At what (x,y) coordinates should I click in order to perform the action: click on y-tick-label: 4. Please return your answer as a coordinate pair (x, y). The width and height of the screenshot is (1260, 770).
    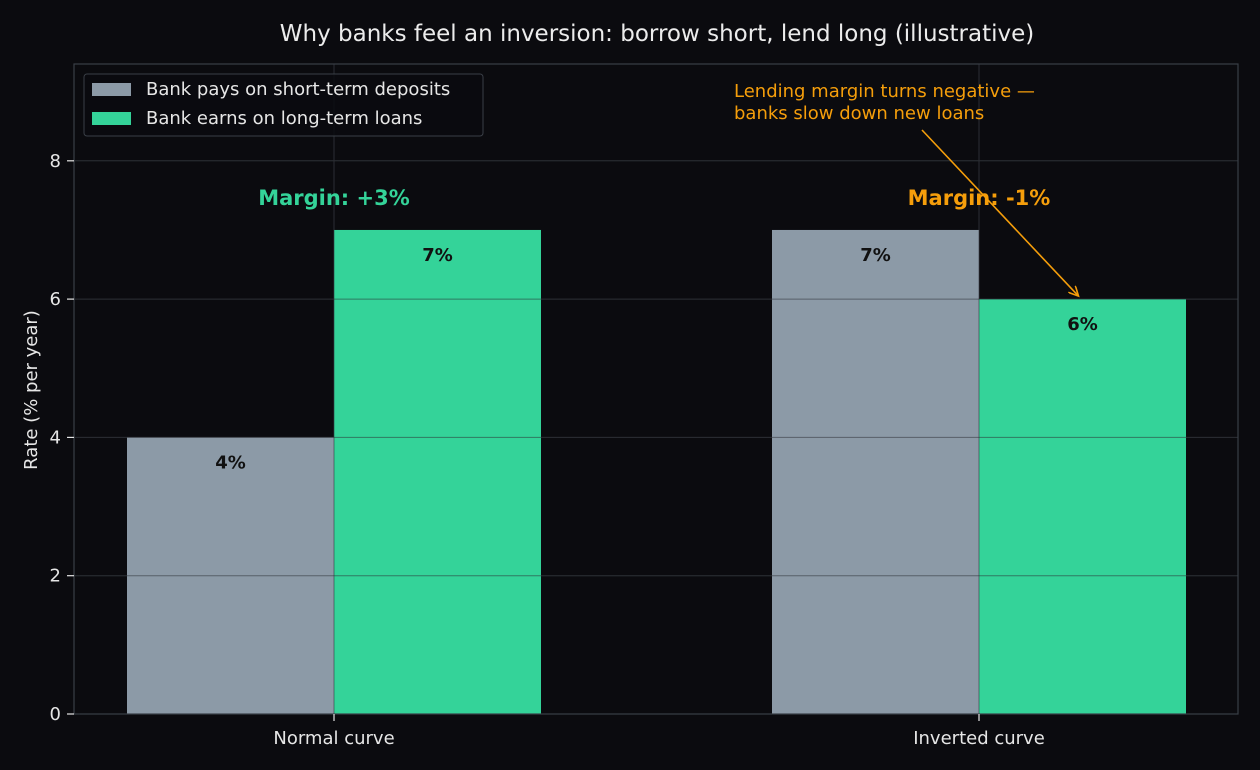
    Looking at the image, I should click on (55, 437).